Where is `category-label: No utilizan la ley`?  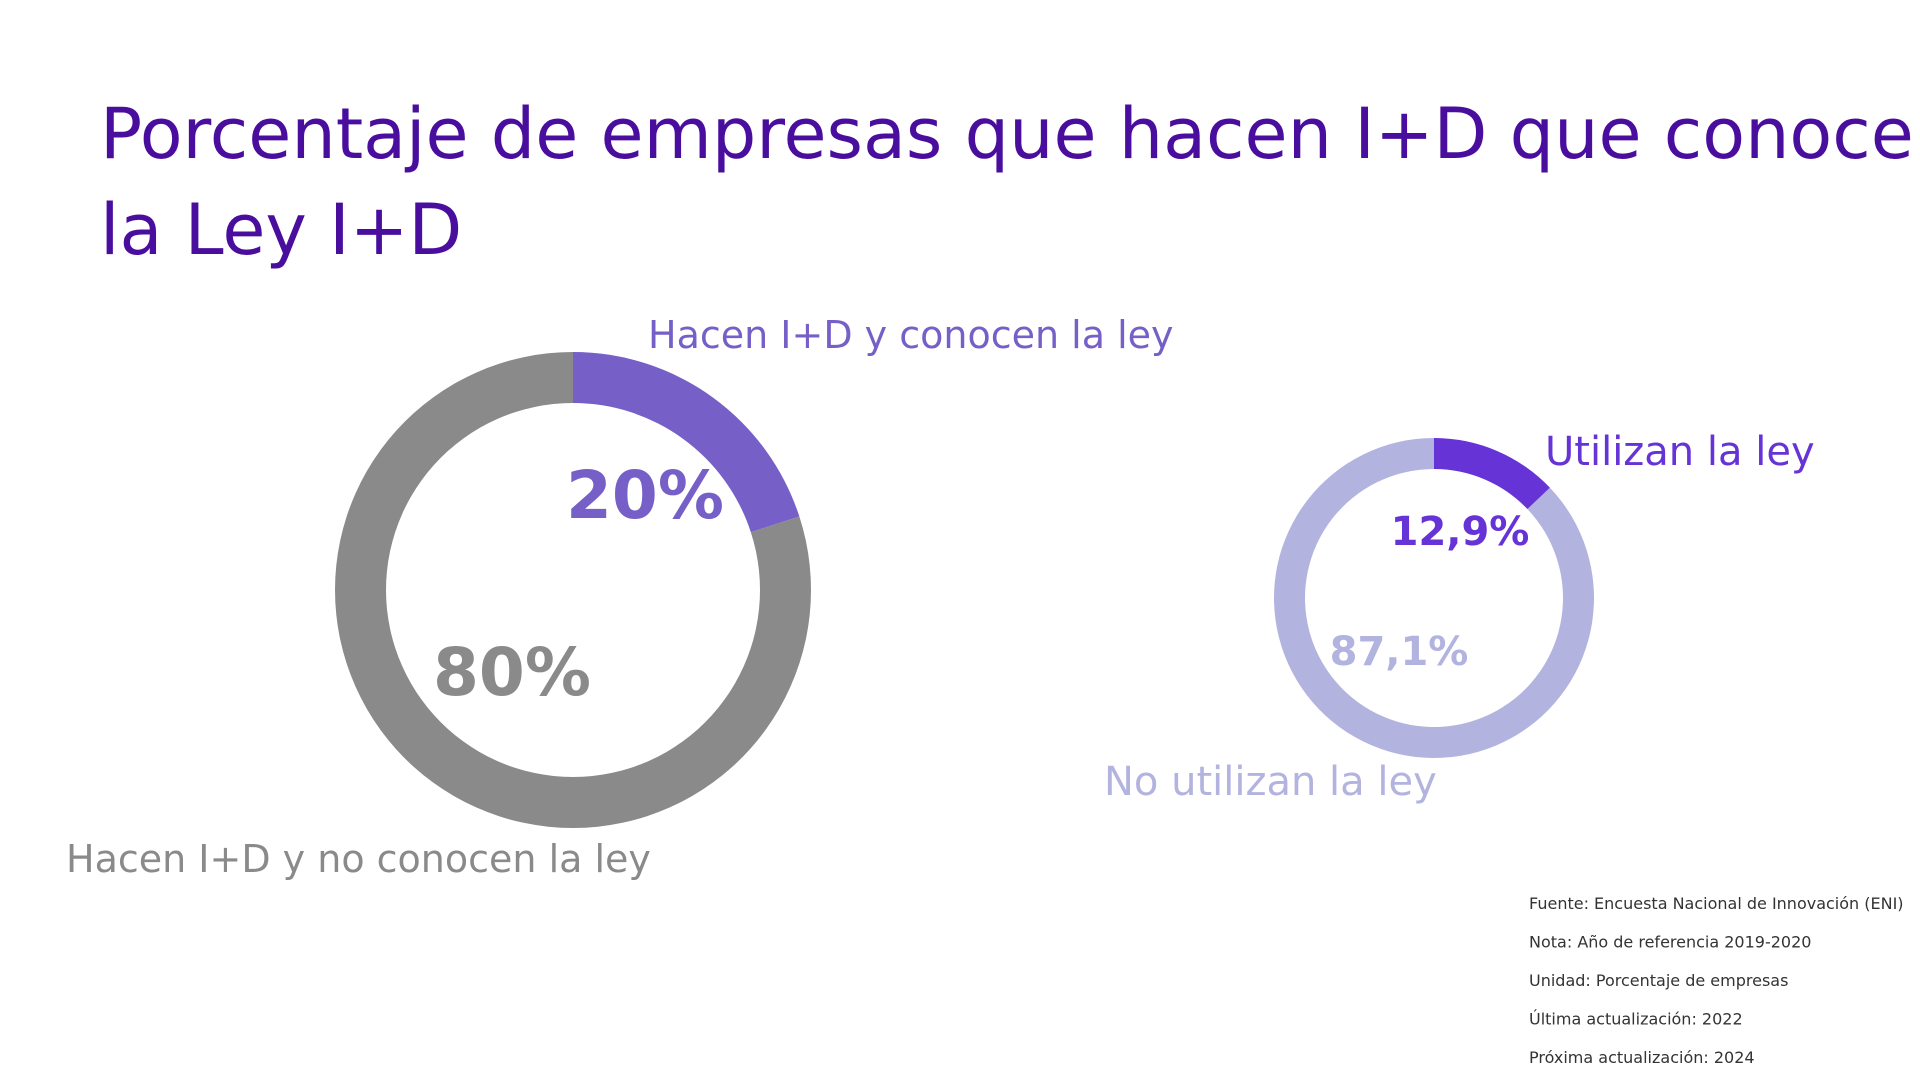 category-label: No utilizan la ley is located at coordinates (1270, 782).